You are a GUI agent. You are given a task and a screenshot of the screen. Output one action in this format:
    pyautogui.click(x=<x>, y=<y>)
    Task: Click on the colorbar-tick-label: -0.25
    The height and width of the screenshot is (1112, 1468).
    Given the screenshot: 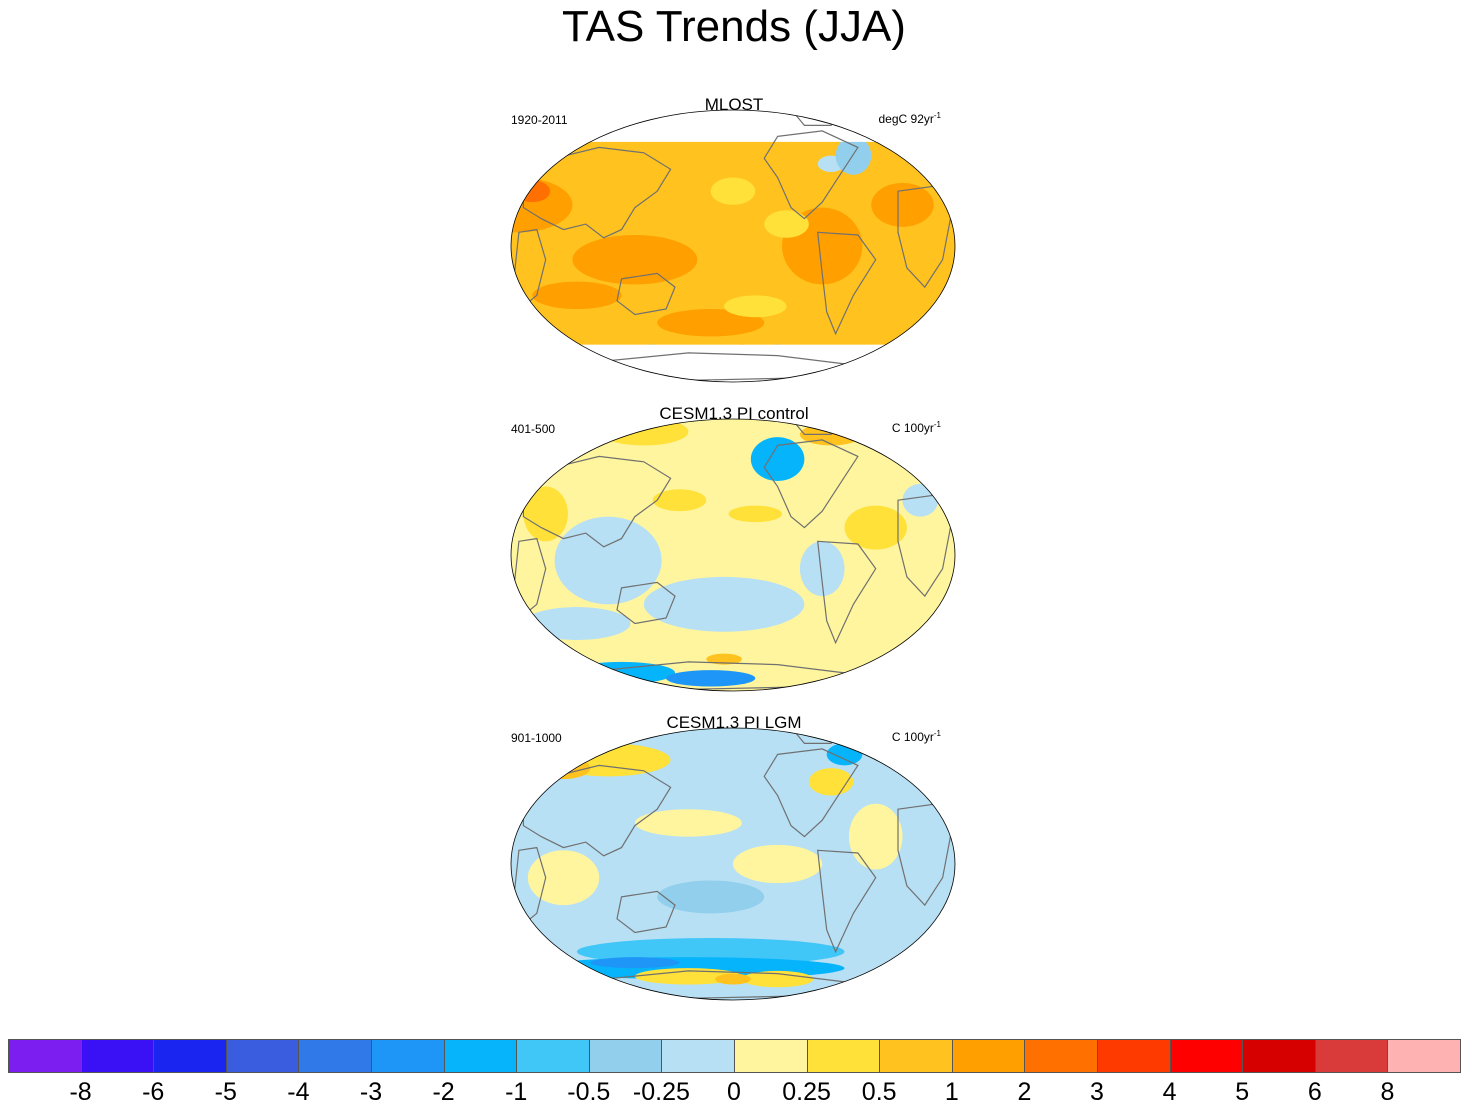 What is the action you would take?
    pyautogui.click(x=661, y=1092)
    